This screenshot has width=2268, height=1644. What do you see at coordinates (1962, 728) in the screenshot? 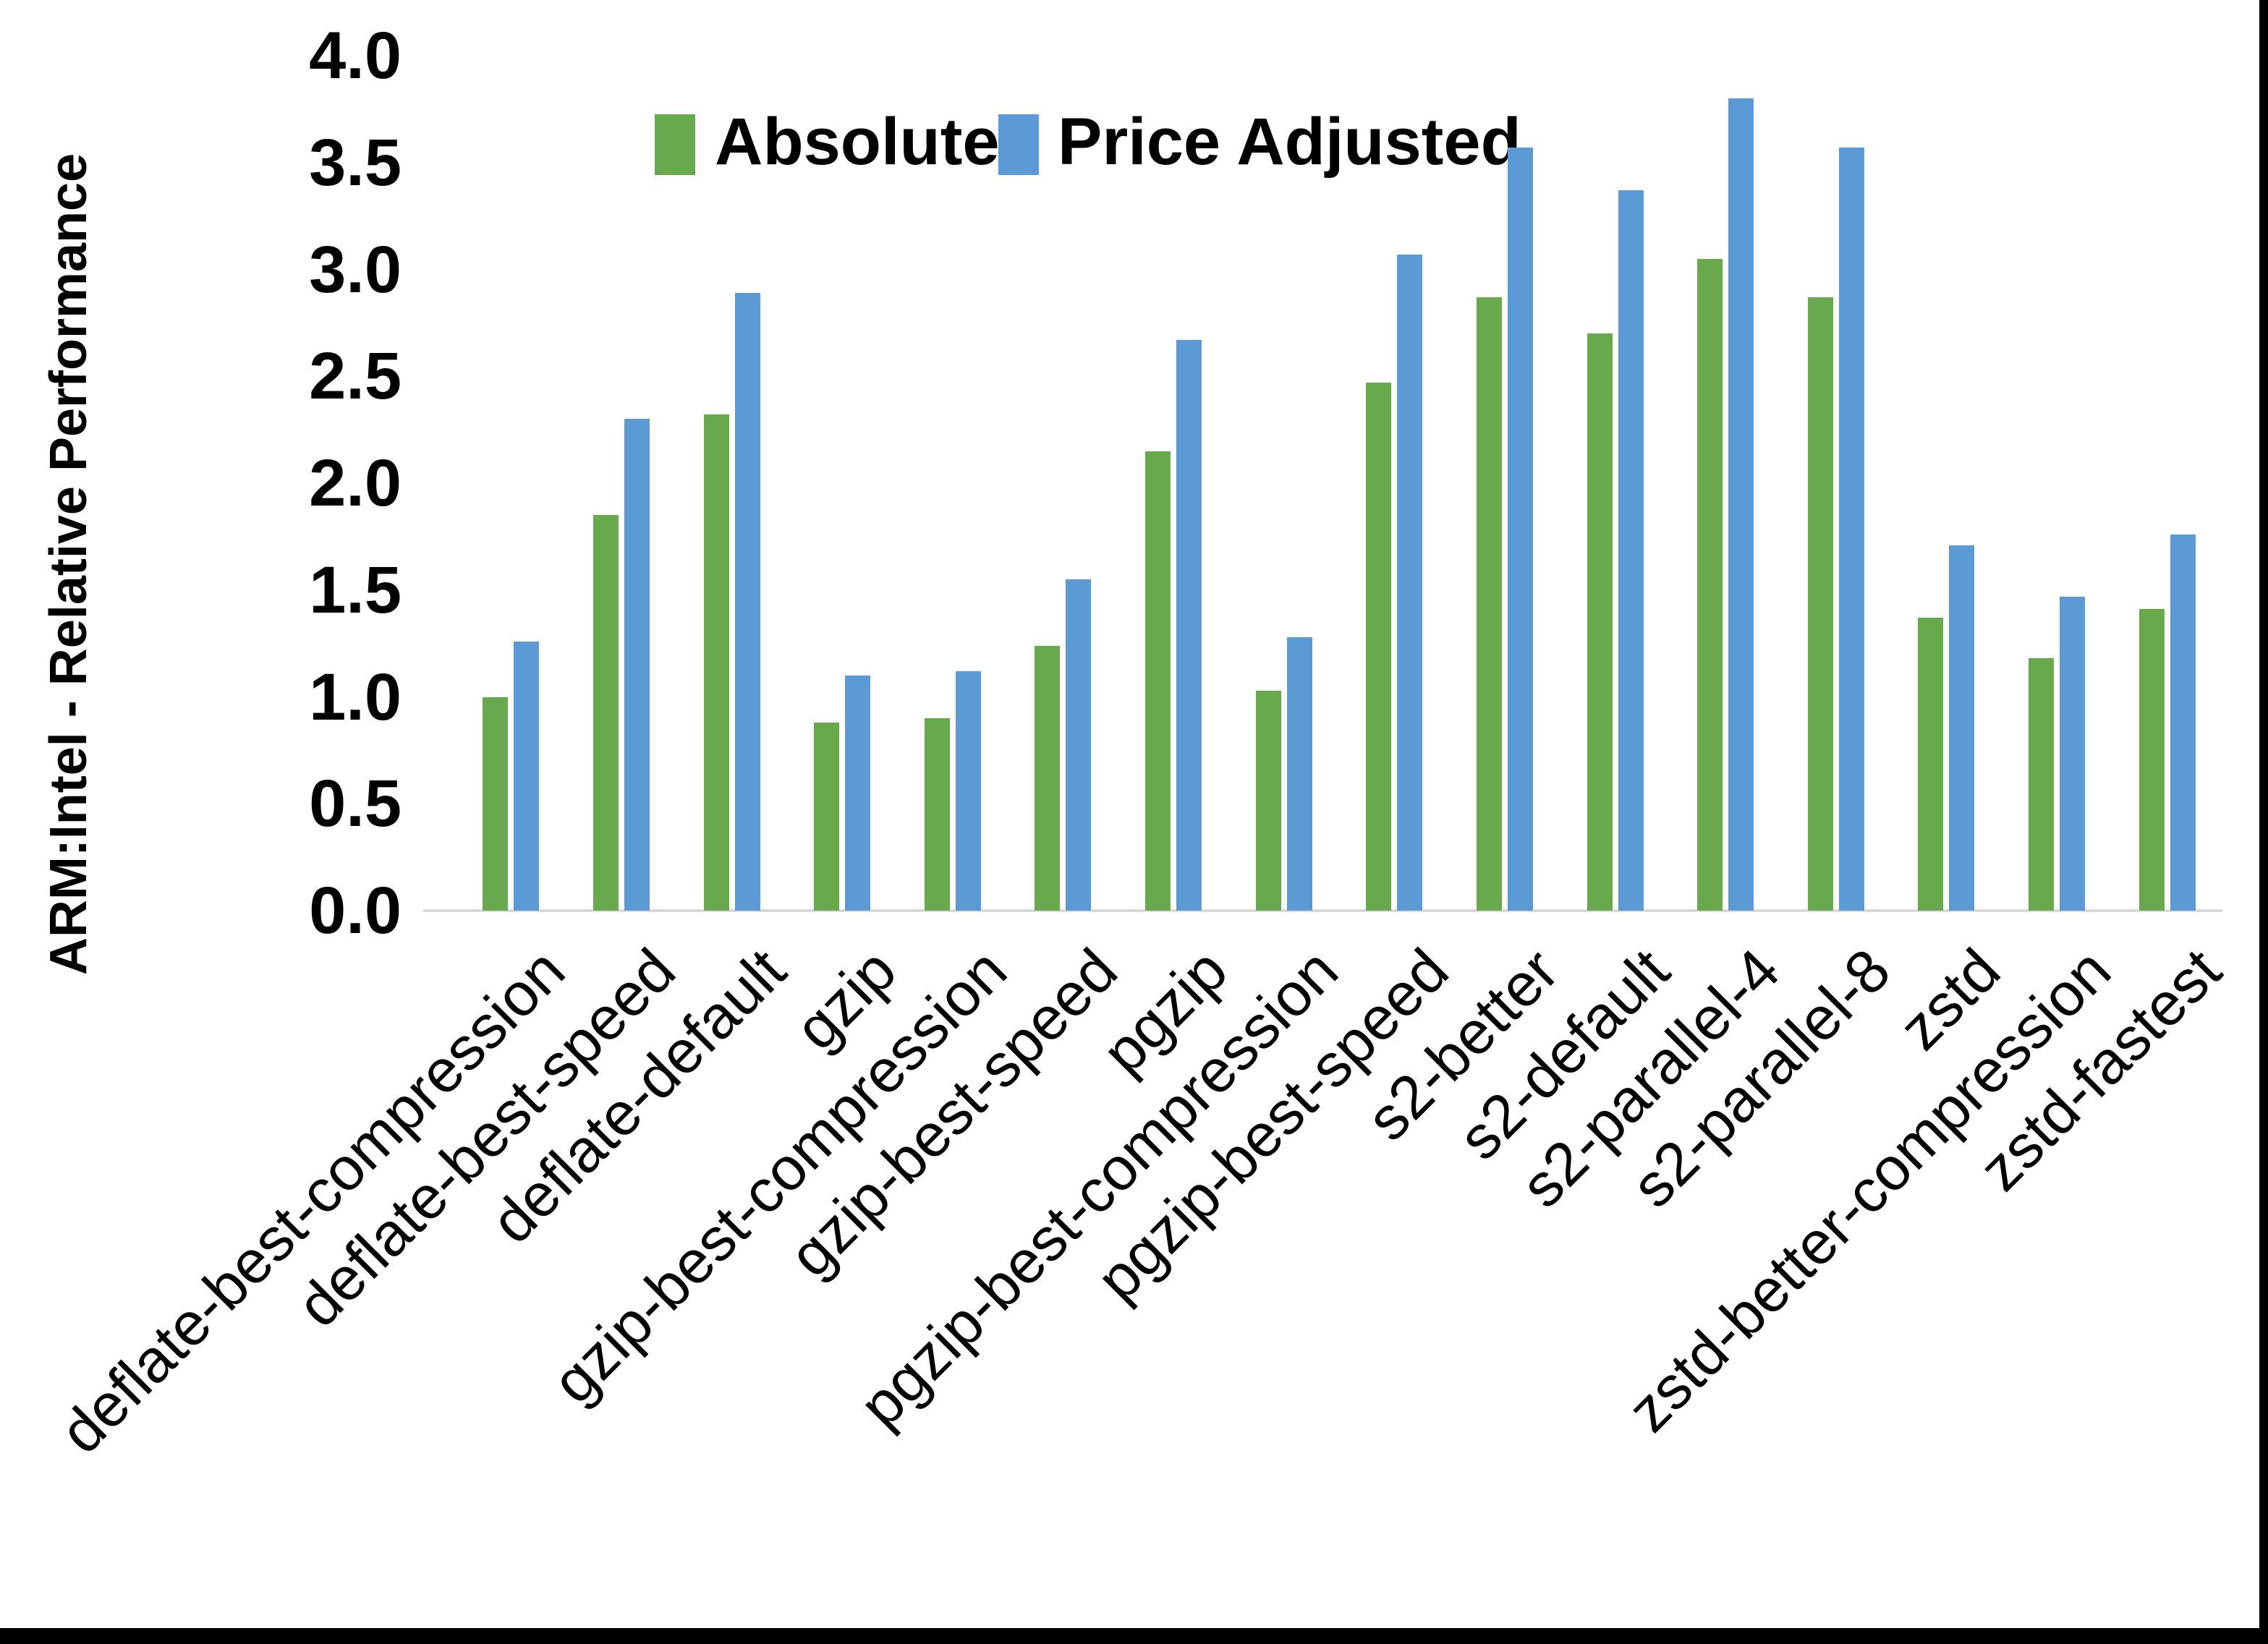
I see `bar-price-adjusted-zstd` at bounding box center [1962, 728].